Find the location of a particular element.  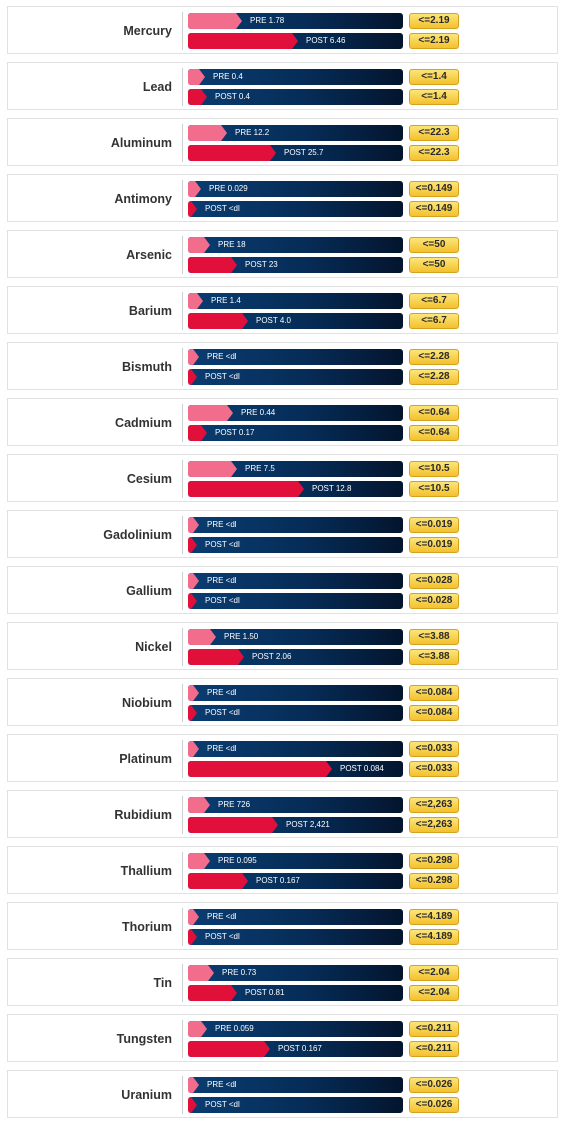

metal-row: Bismuth PRE <dl POST <dl <=2.28 <=2.28 is located at coordinates (282, 366).